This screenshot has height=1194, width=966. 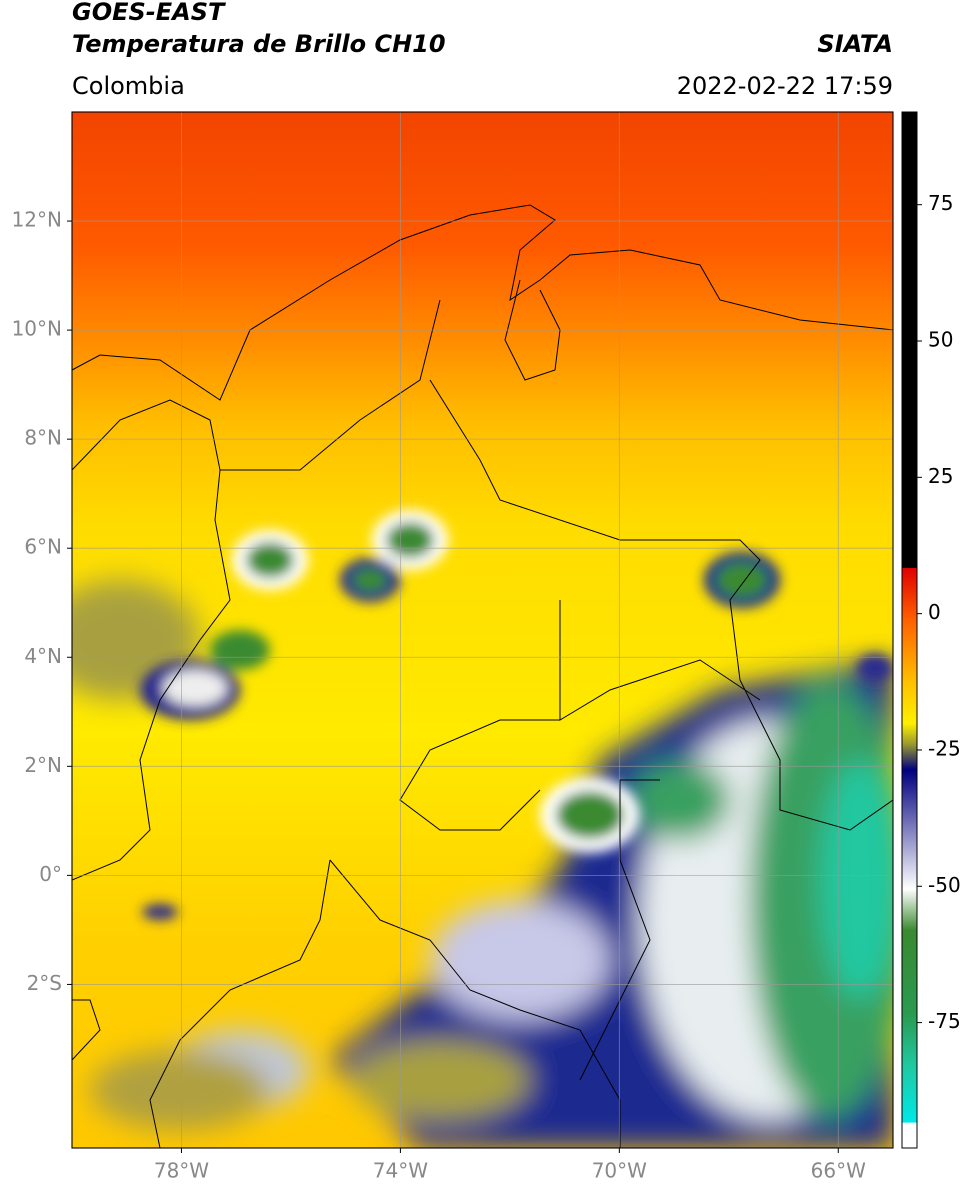 What do you see at coordinates (944, 885) in the screenshot?
I see `colorbar-label: -50` at bounding box center [944, 885].